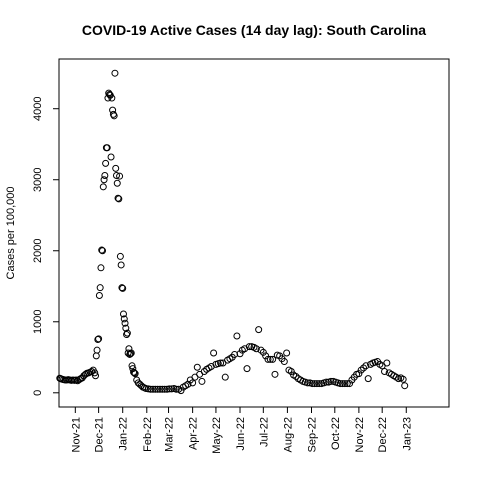 Image resolution: width=480 pixels, height=480 pixels. Describe the element at coordinates (383, 434) in the screenshot. I see `x-tick-label: Dec-22` at that location.